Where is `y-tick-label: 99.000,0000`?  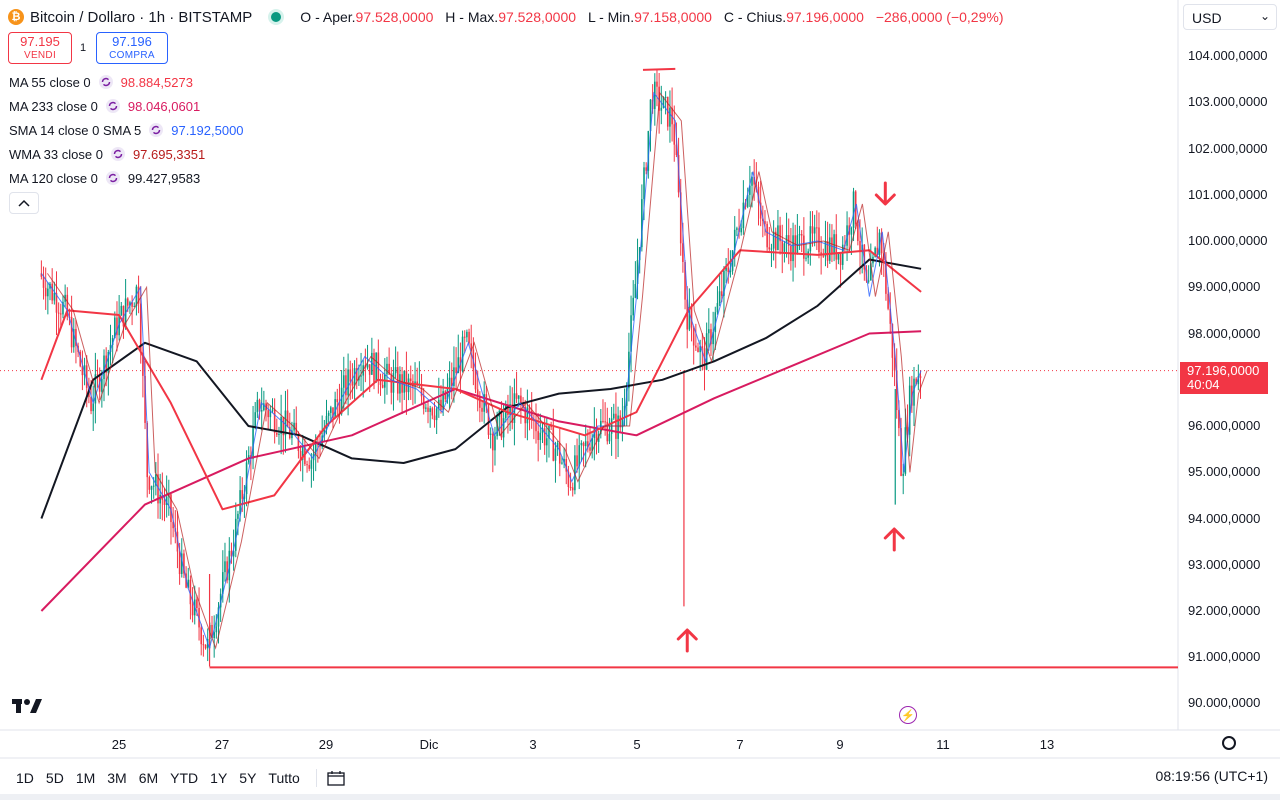
y-tick-label: 99.000,0000 is located at coordinates (1224, 286).